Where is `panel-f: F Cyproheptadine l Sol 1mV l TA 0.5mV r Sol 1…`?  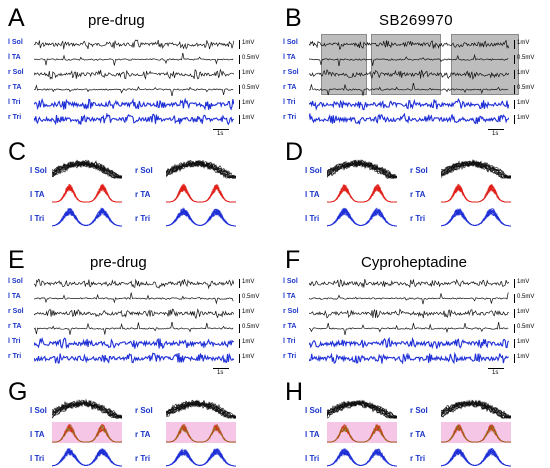
panel-f: F Cyproheptadine l Sol 1mV l TA 0.5mV r Sol 1… is located at coordinates (412, 310).